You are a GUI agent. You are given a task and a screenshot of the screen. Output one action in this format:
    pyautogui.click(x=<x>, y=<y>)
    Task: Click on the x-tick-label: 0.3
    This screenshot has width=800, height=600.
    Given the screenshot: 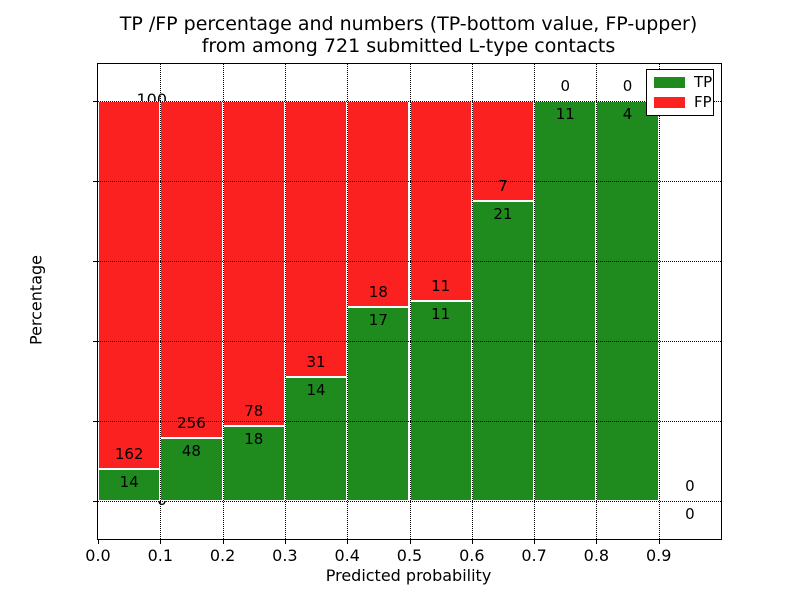 What is the action you would take?
    pyautogui.click(x=285, y=555)
    